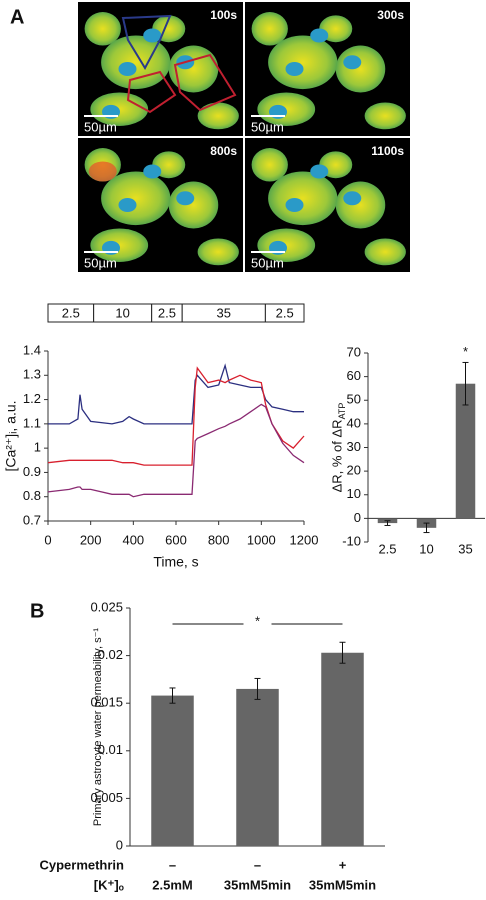 This screenshot has height=900, width=486. Describe the element at coordinates (351, 540) in the screenshot. I see `y-tick-label: -10` at that location.